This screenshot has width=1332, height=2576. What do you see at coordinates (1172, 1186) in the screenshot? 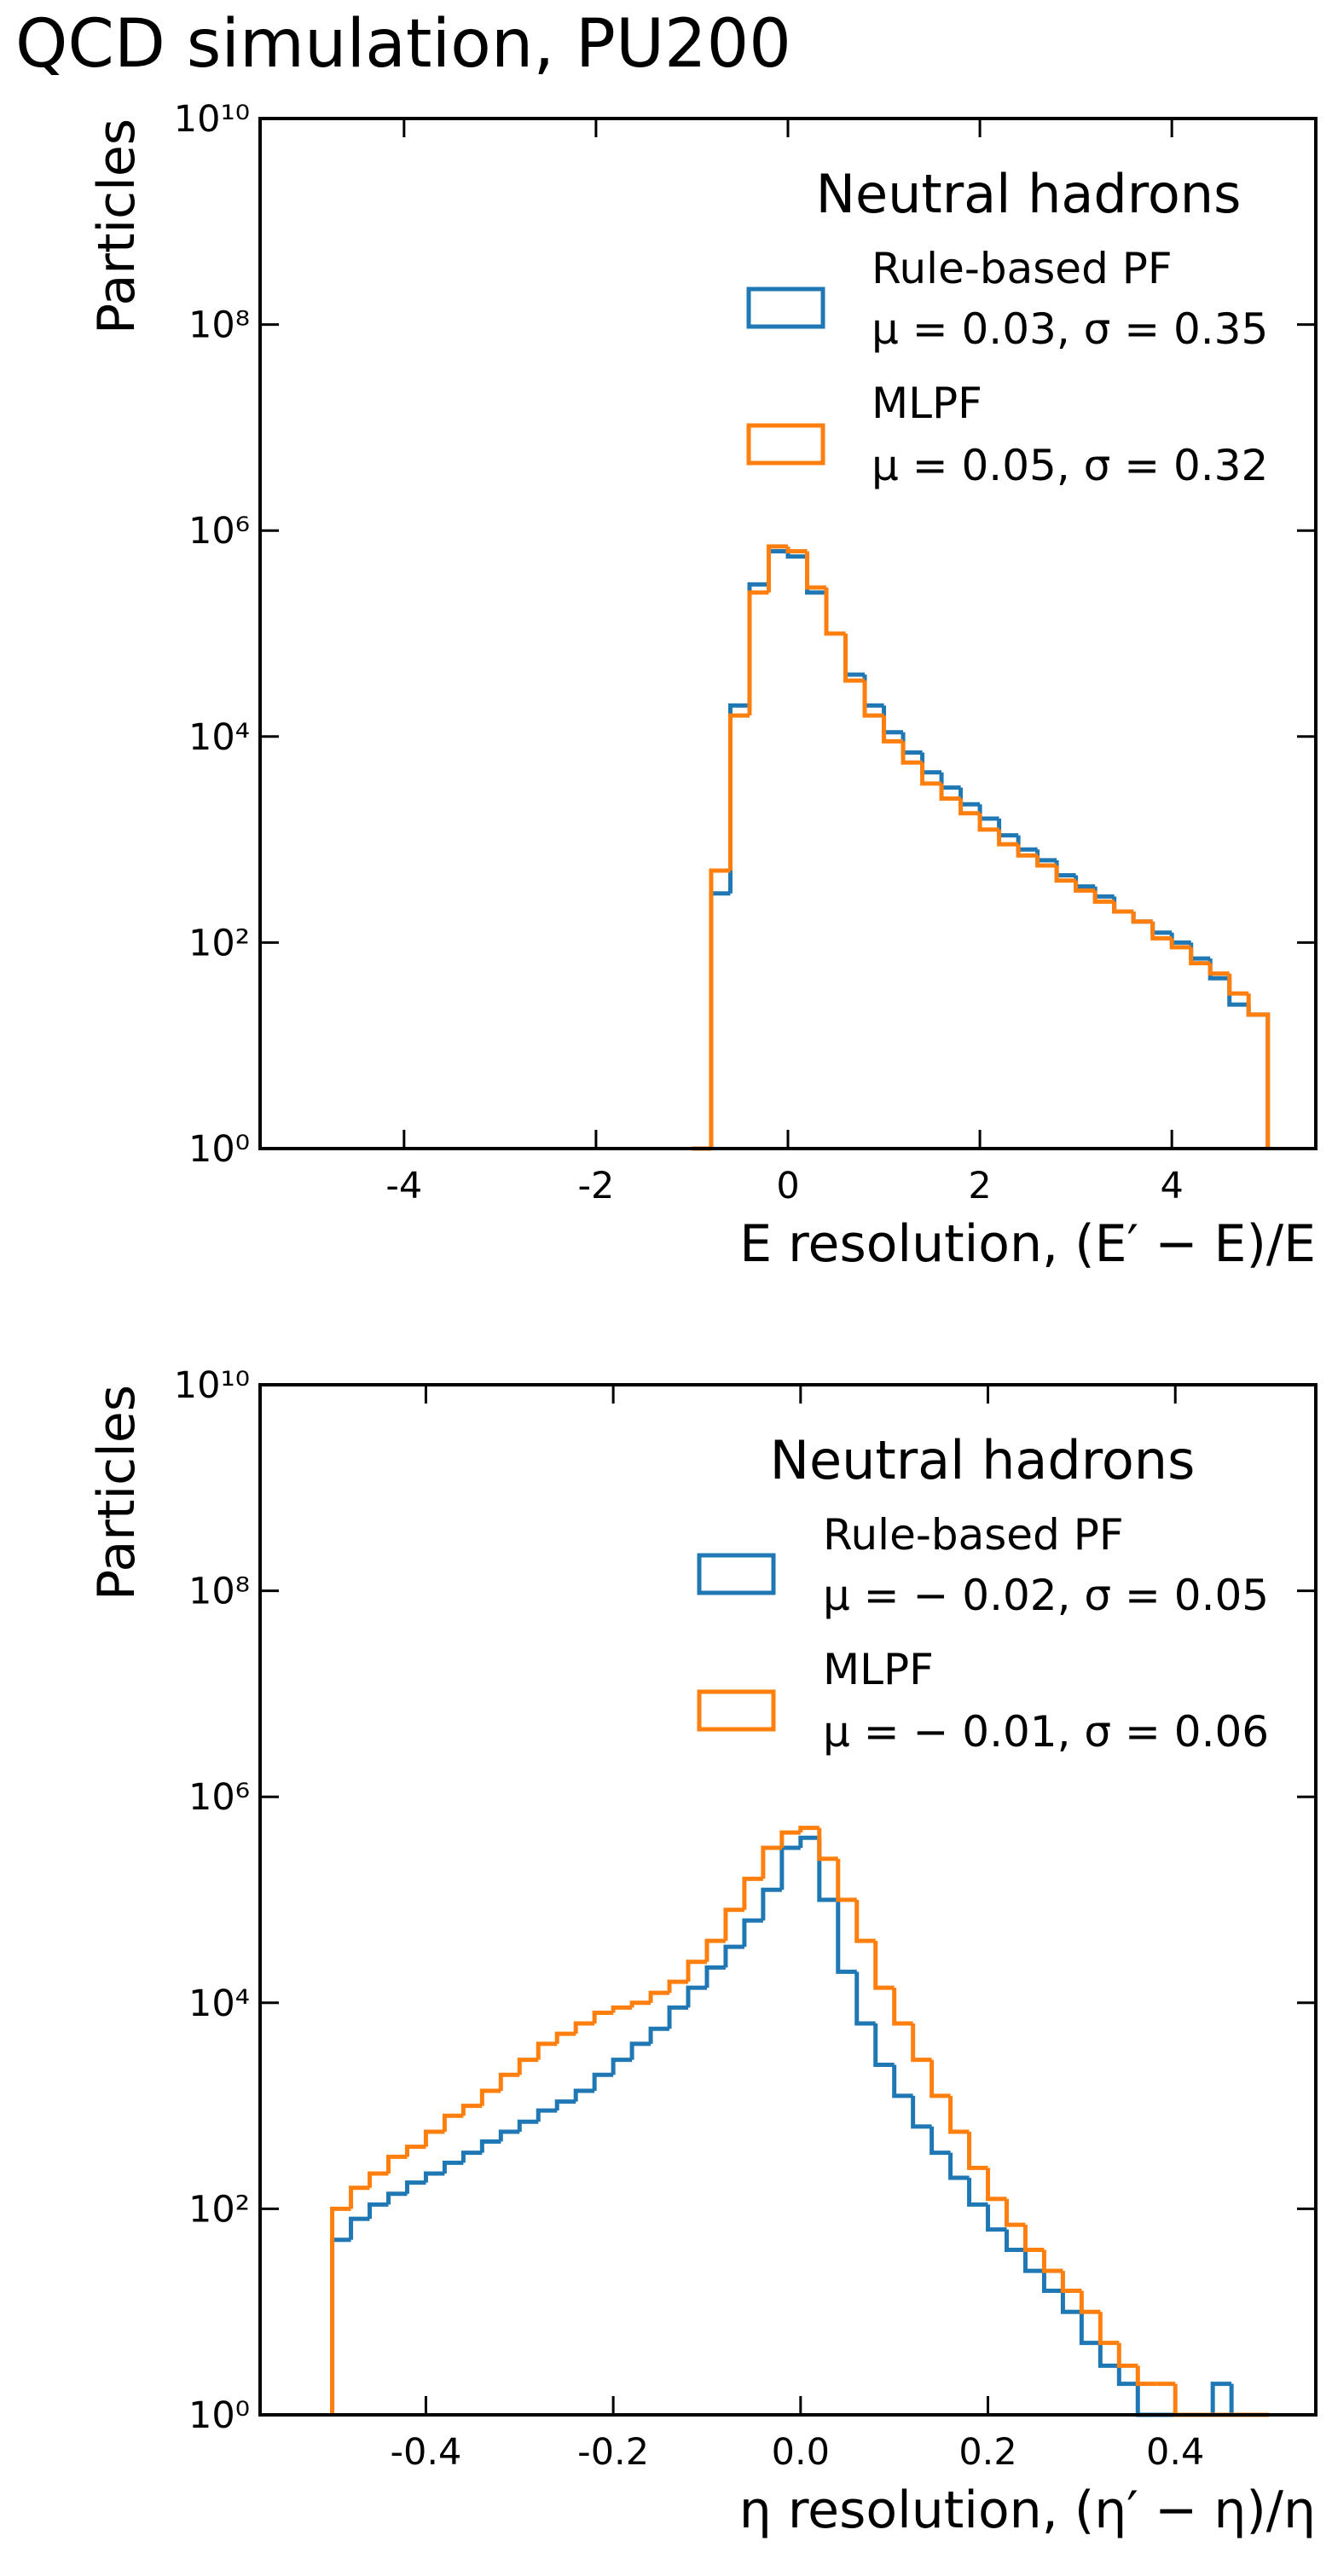
I see `x-tick-label: 4` at bounding box center [1172, 1186].